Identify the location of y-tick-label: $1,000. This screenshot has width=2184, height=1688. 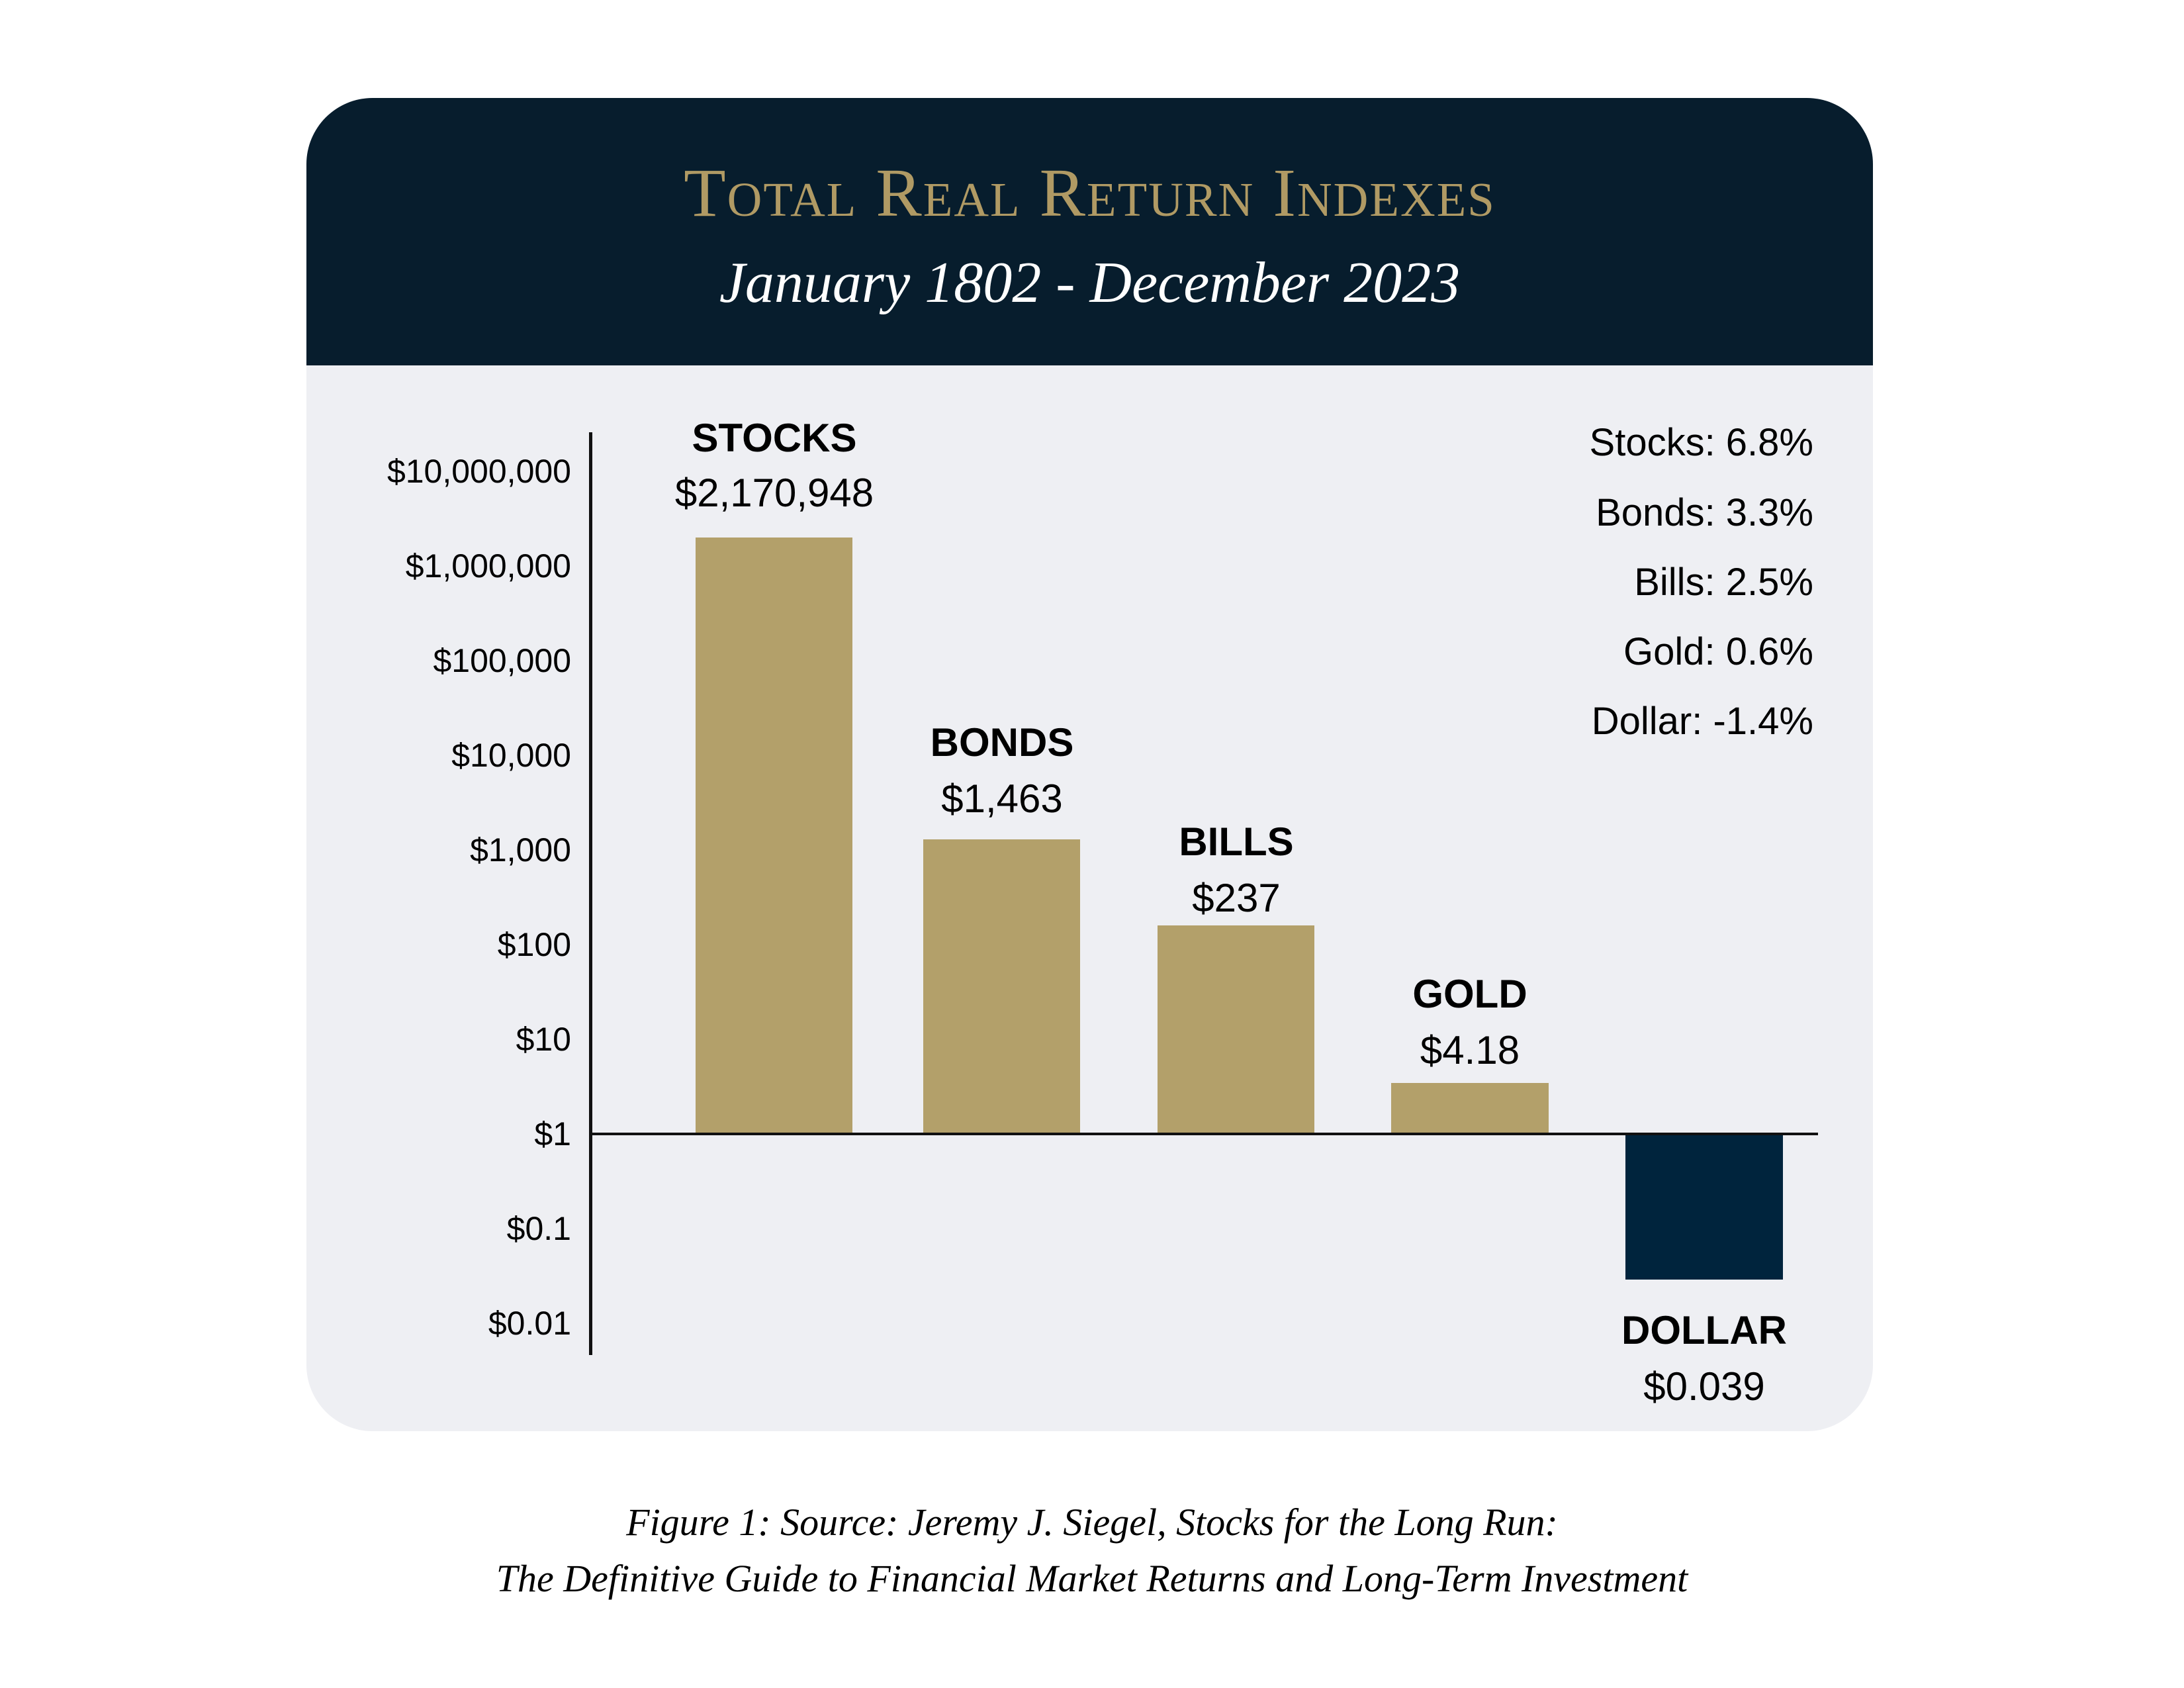
(520, 849).